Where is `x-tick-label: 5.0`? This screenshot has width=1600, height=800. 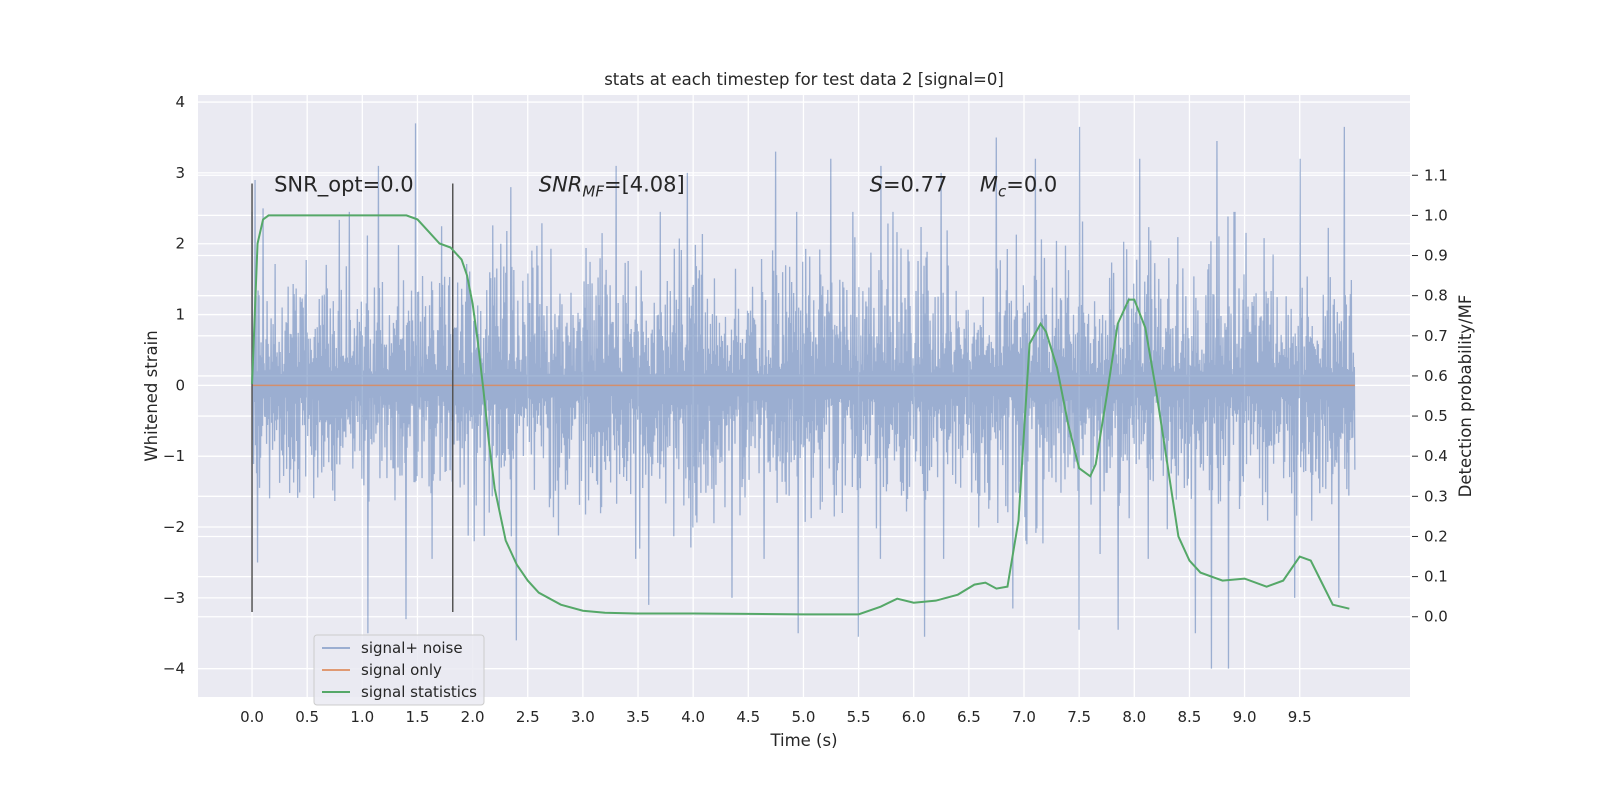
x-tick-label: 5.0 is located at coordinates (804, 717).